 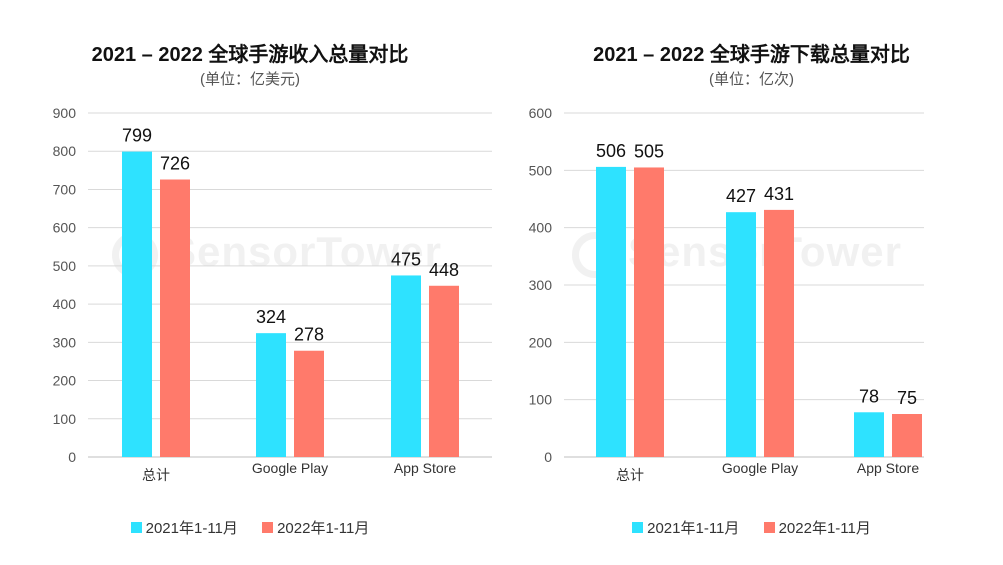 I want to click on chart-title: 2021 – 2022 全球手游下载总量对比, so click(x=751, y=55).